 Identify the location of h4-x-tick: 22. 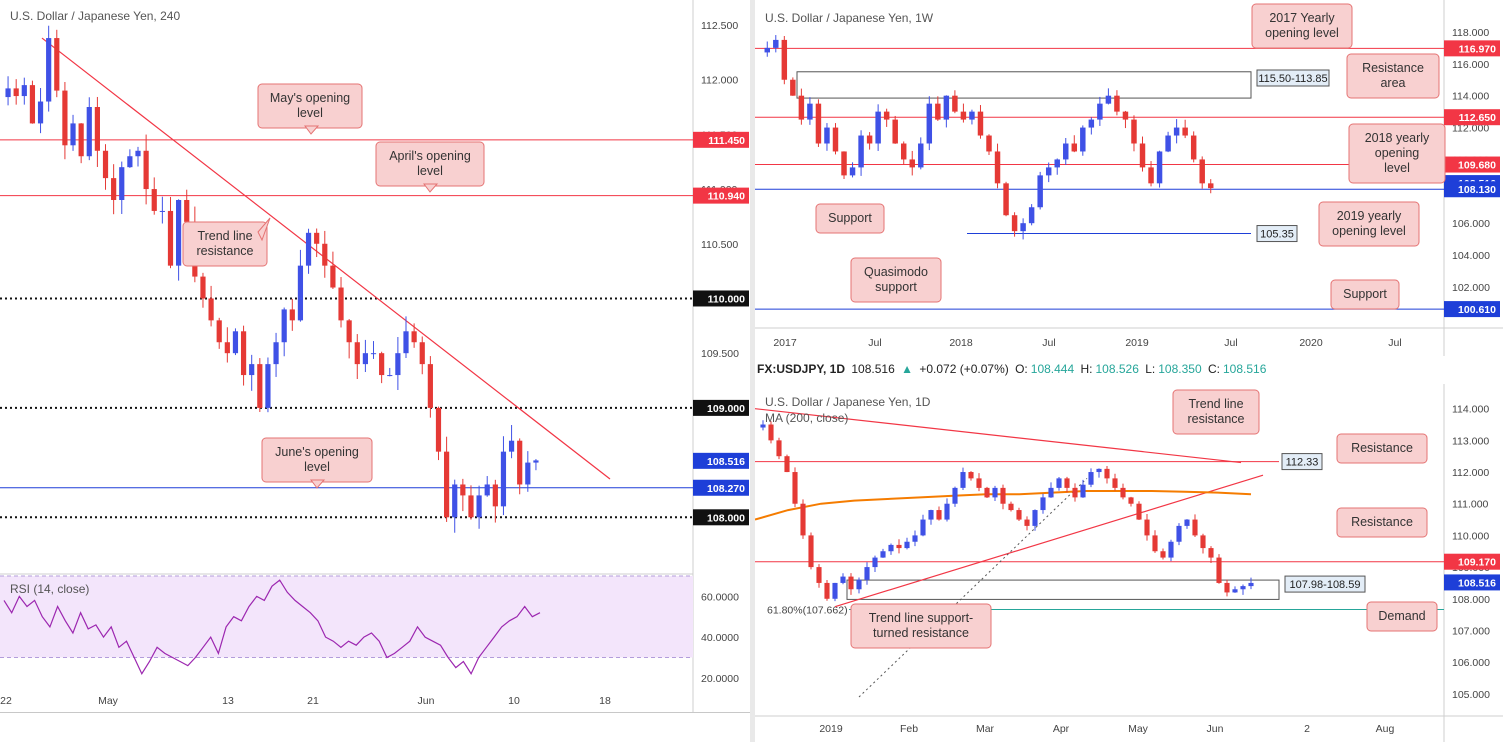
(6, 701).